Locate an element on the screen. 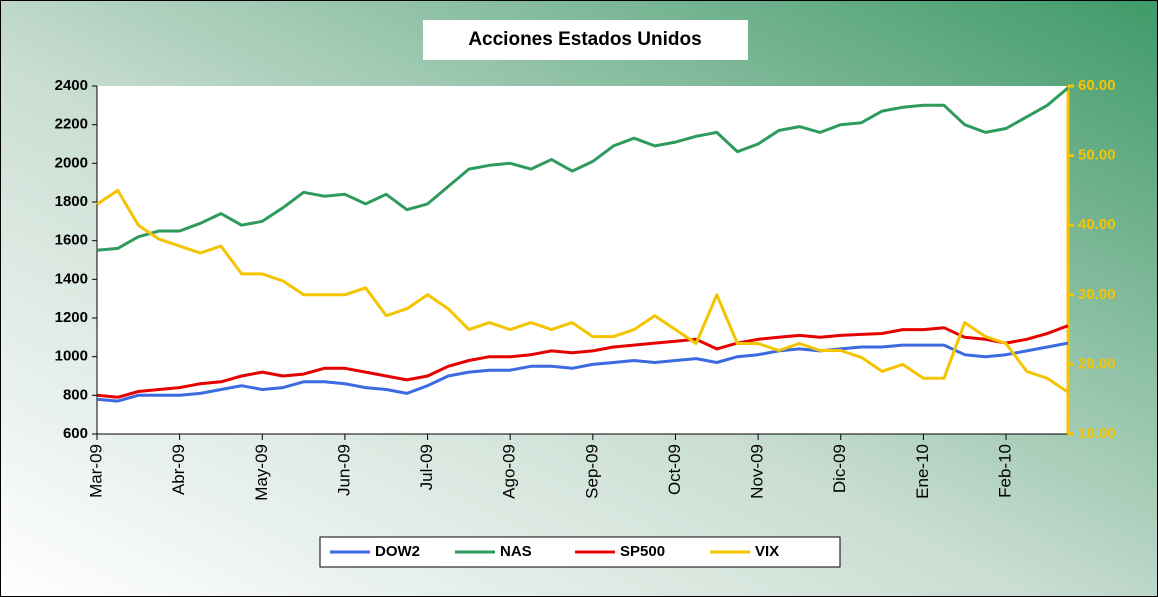  chart-title: Acciones Estados Unidos is located at coordinates (584, 39).